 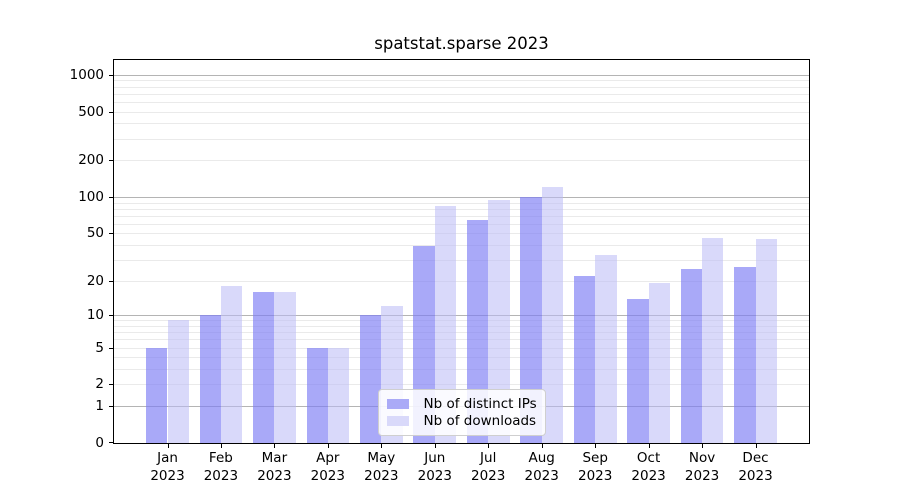 I want to click on bar-sep-downloads, so click(x=606, y=349).